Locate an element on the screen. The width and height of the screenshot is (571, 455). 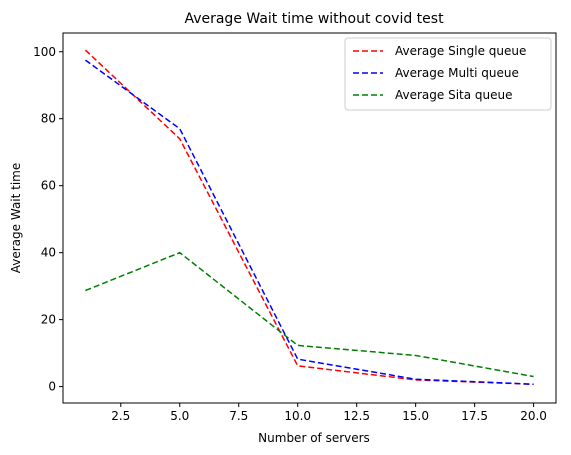
x-tick-label: 12.5 is located at coordinates (356, 416).